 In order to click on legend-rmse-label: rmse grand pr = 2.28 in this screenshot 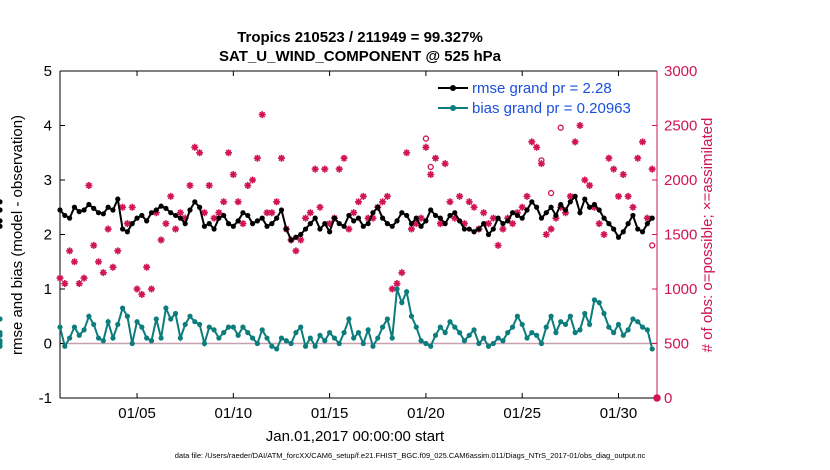, I will do `click(542, 88)`.